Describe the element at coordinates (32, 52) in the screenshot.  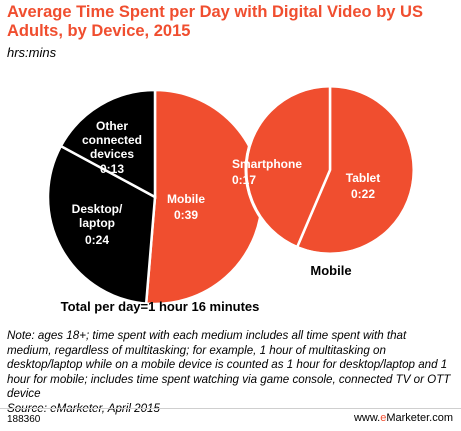
I see `chart-subtitle: hrs:mins` at that location.